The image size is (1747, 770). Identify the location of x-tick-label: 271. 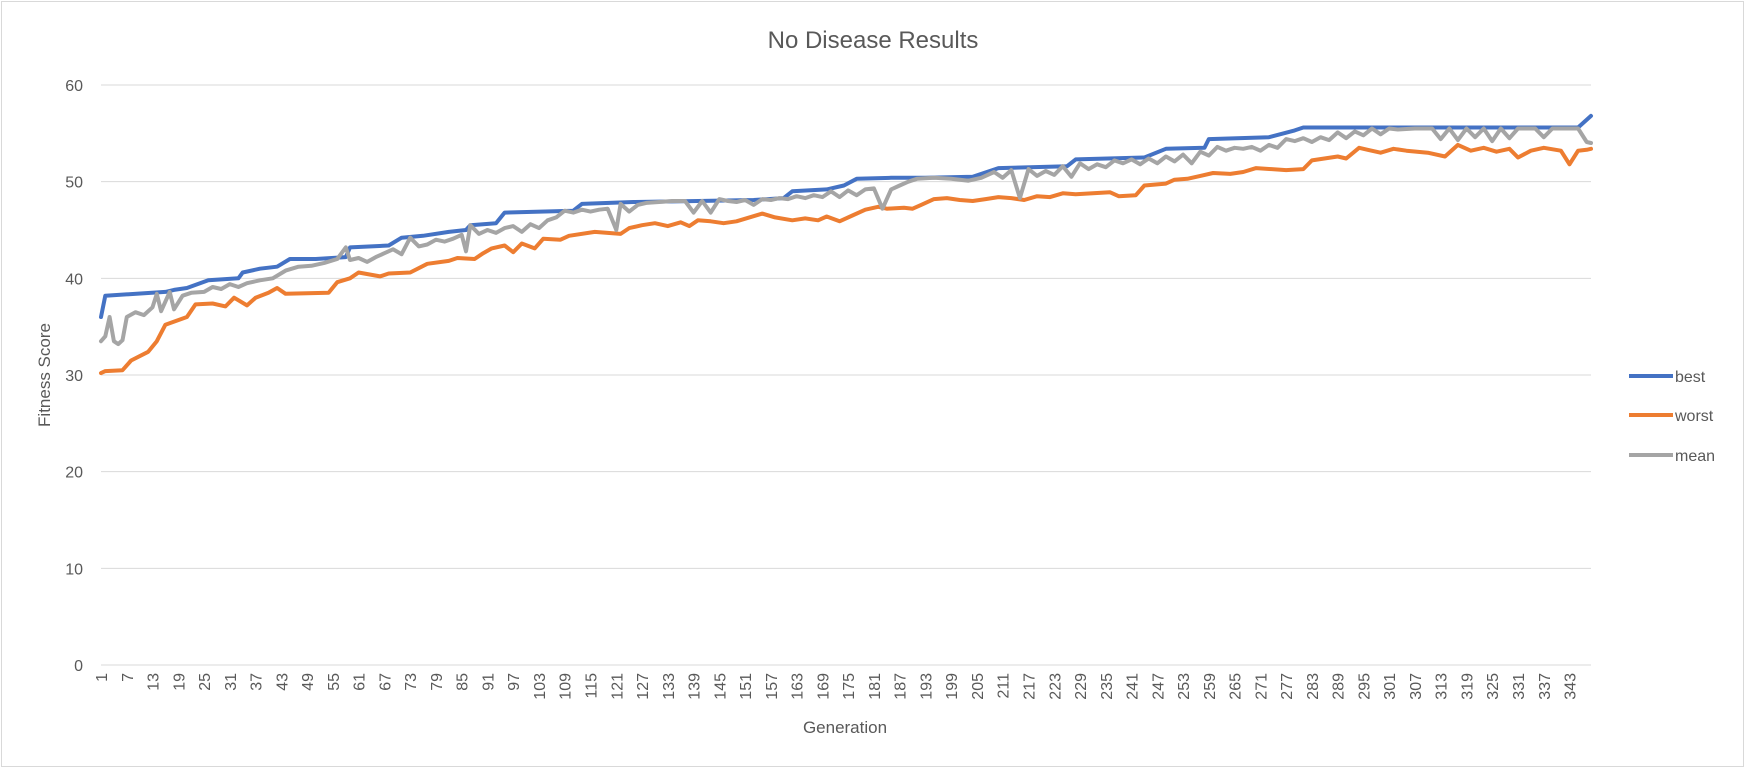
(1261, 686).